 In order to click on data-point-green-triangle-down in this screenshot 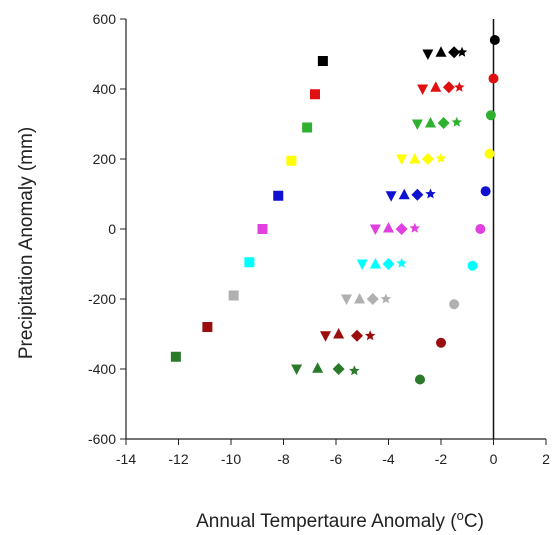, I will do `click(417, 124)`.